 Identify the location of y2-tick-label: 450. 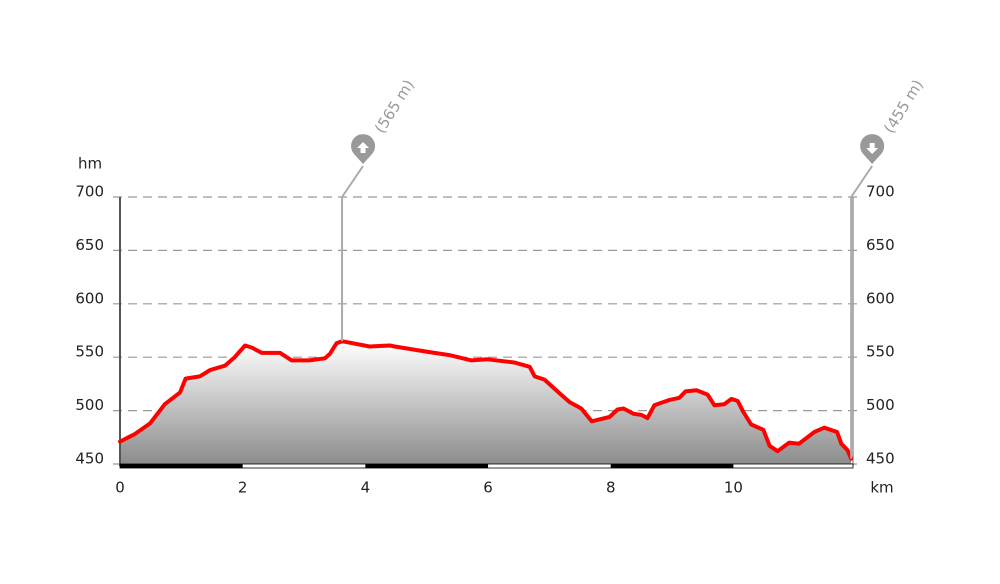
(880, 459).